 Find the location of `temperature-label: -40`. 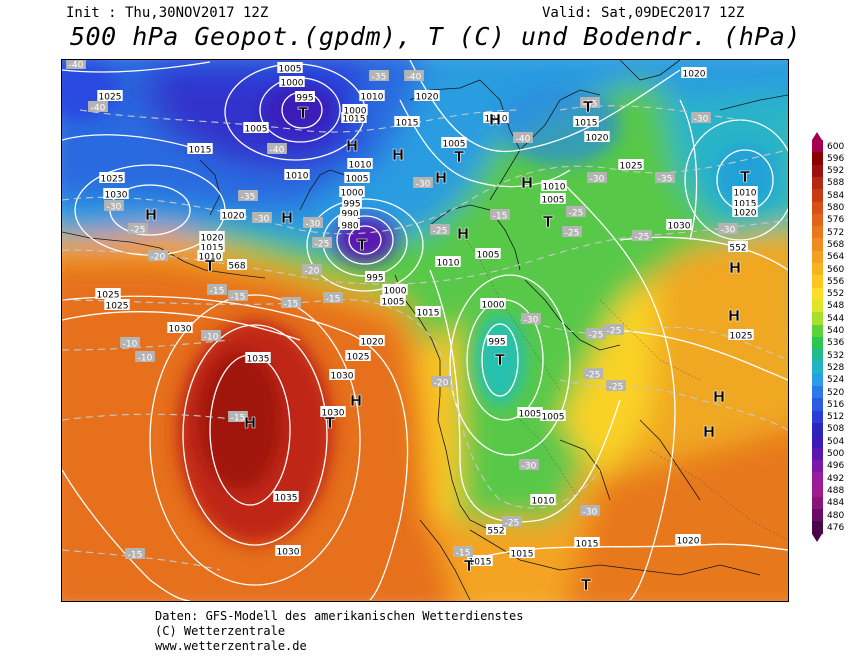

temperature-label: -40 is located at coordinates (76, 65).